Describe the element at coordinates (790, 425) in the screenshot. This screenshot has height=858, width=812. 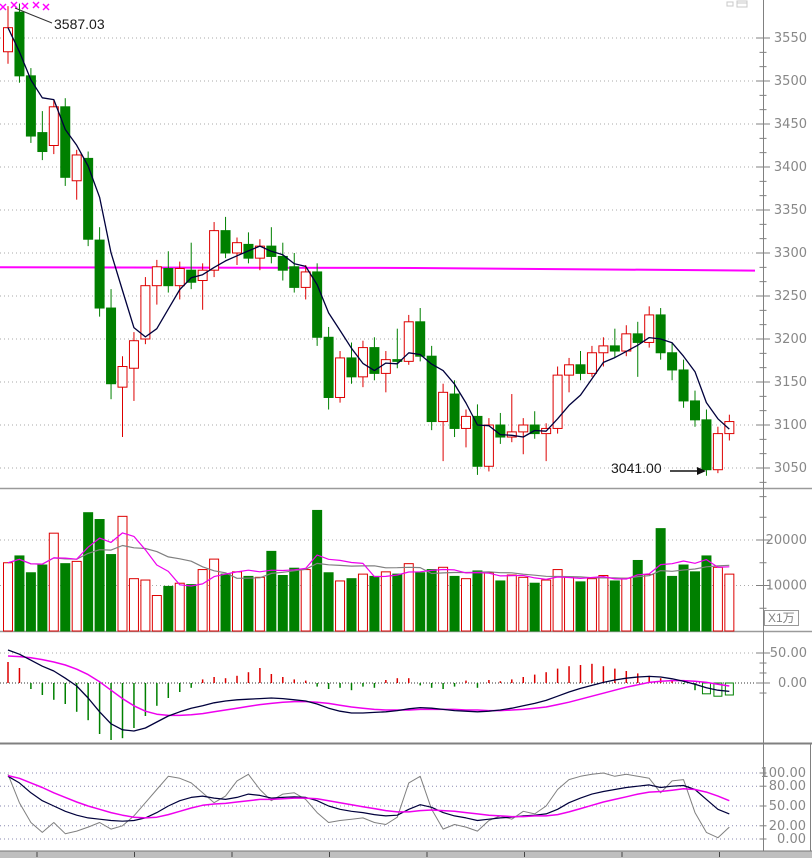
I see `price-tick-label: 3100` at that location.